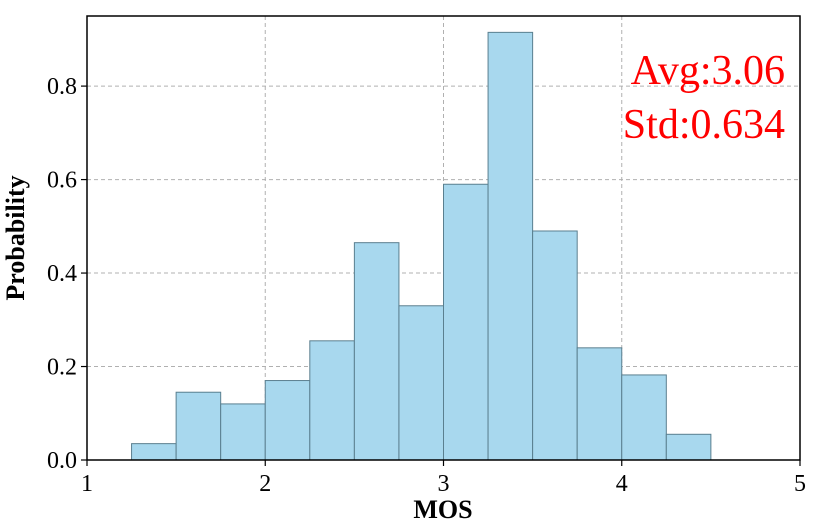 The image size is (830, 522). What do you see at coordinates (62, 461) in the screenshot?
I see `y-tick-label: 0.0` at bounding box center [62, 461].